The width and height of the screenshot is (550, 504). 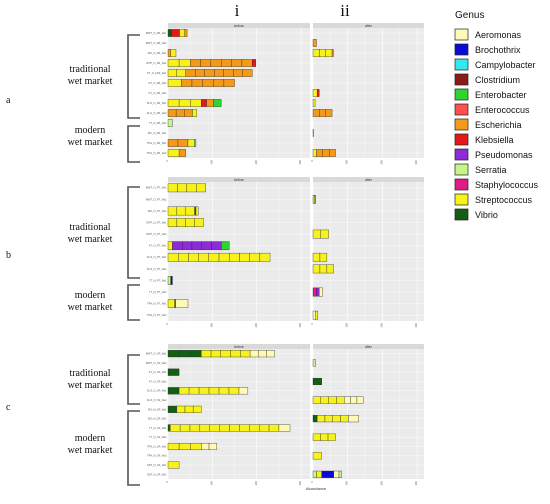 What do you see at coordinates (90, 307) in the screenshot?
I see `group-label-b-mod-2: wet market` at bounding box center [90, 307].